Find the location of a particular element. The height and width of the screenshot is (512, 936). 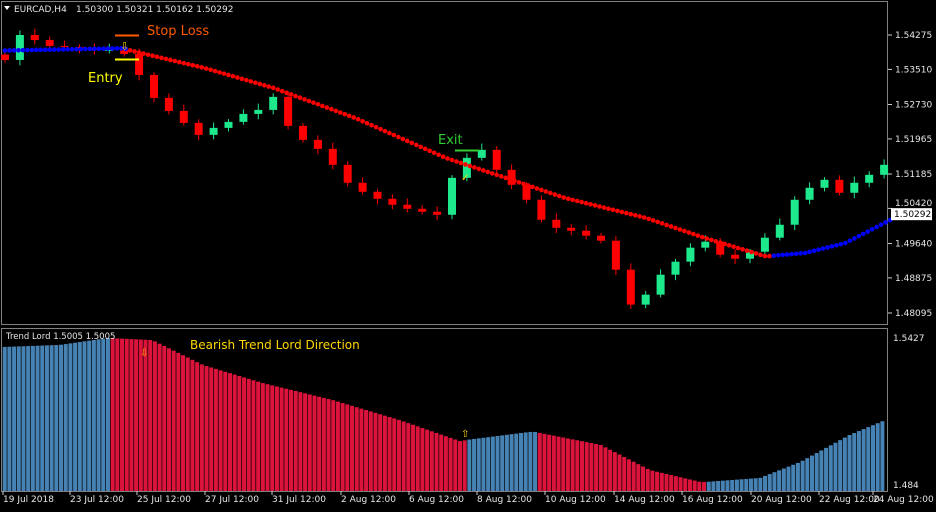

price-tick-label: 1.48095 is located at coordinates (913, 314).